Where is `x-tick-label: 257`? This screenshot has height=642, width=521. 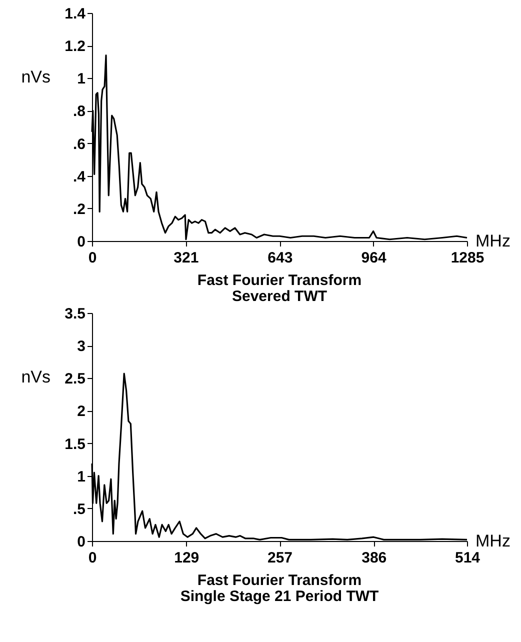 x-tick-label: 257 is located at coordinates (280, 558).